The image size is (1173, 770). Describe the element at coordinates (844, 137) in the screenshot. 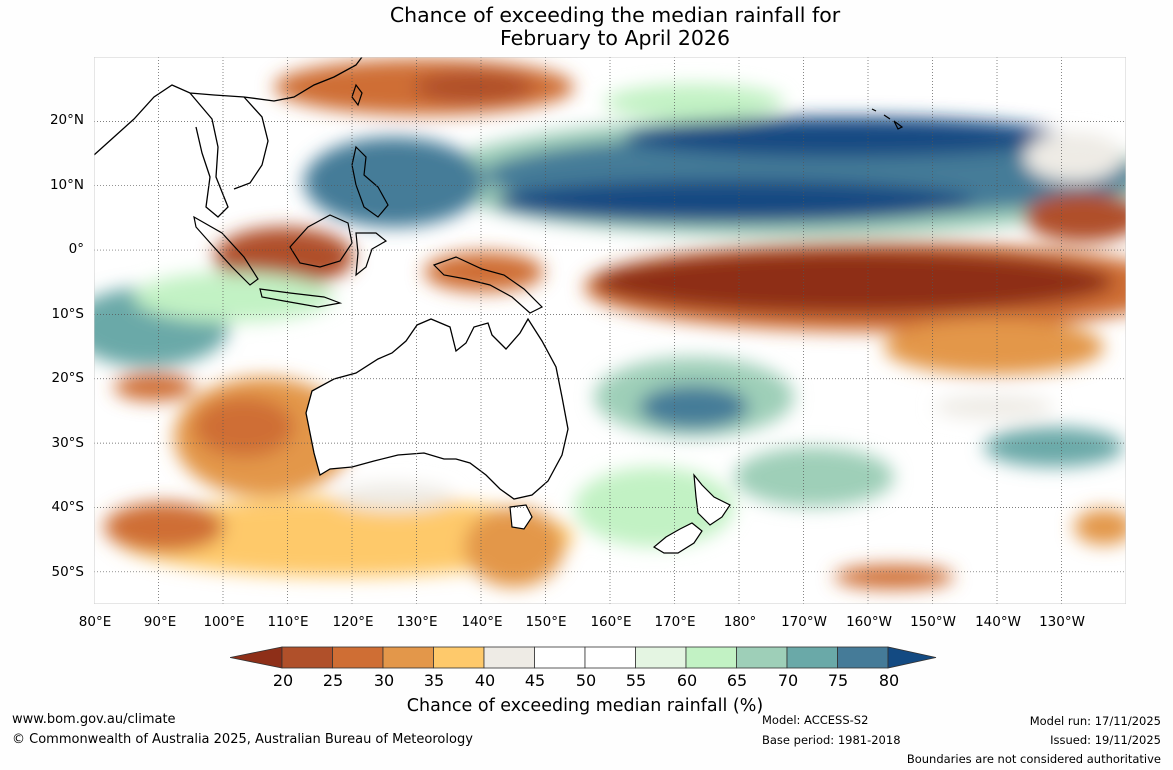

I see `wet-band-core-north` at that location.